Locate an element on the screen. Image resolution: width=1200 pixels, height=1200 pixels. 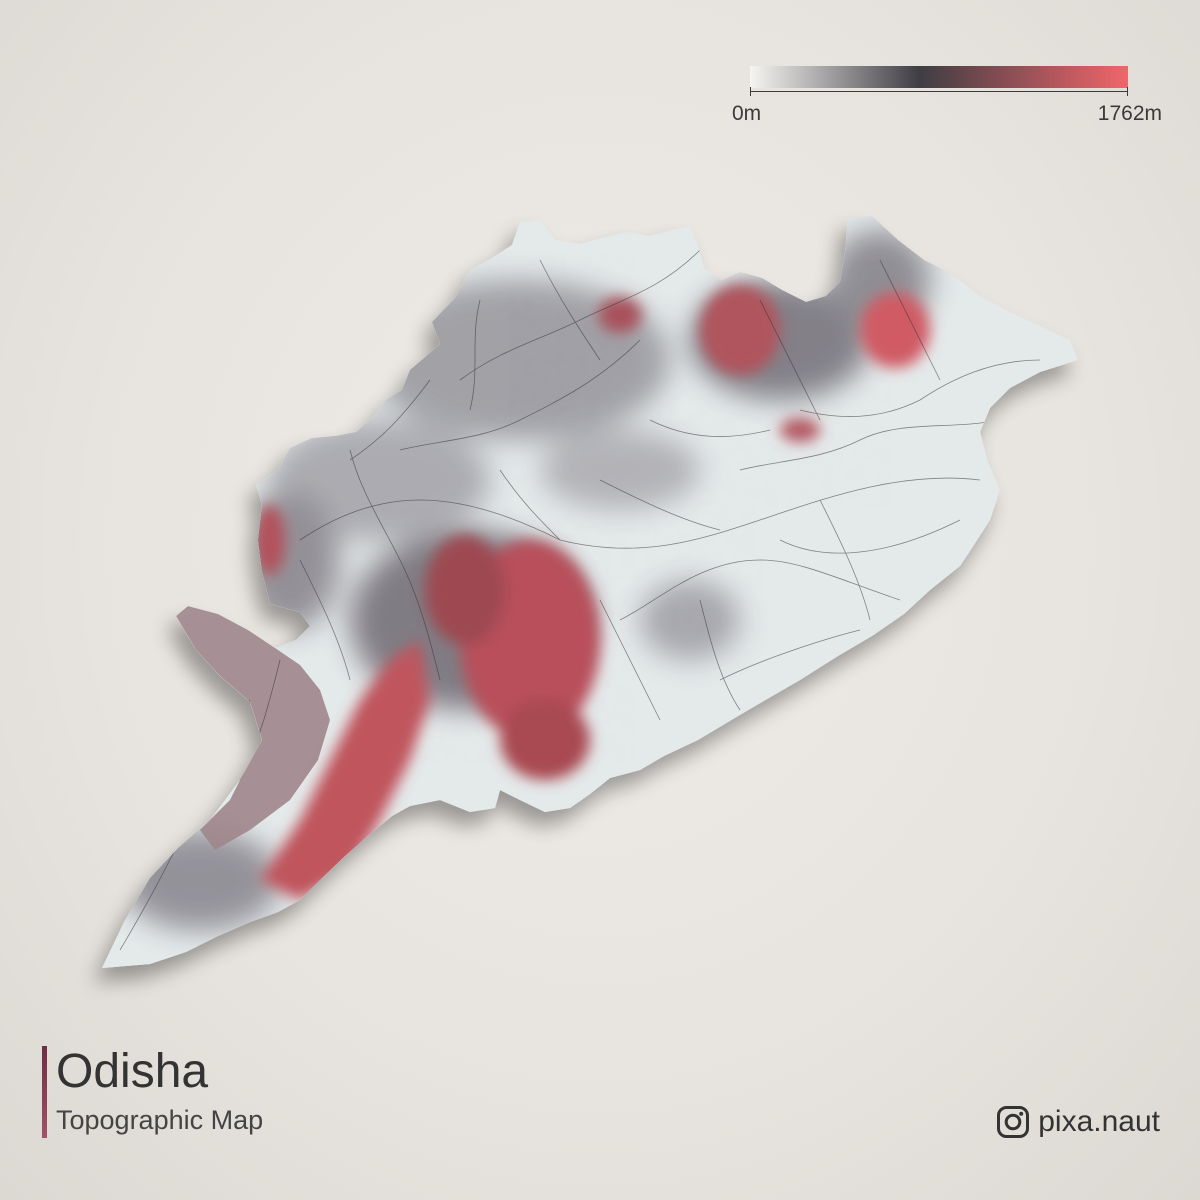
instagram-icon is located at coordinates (1013, 1122).